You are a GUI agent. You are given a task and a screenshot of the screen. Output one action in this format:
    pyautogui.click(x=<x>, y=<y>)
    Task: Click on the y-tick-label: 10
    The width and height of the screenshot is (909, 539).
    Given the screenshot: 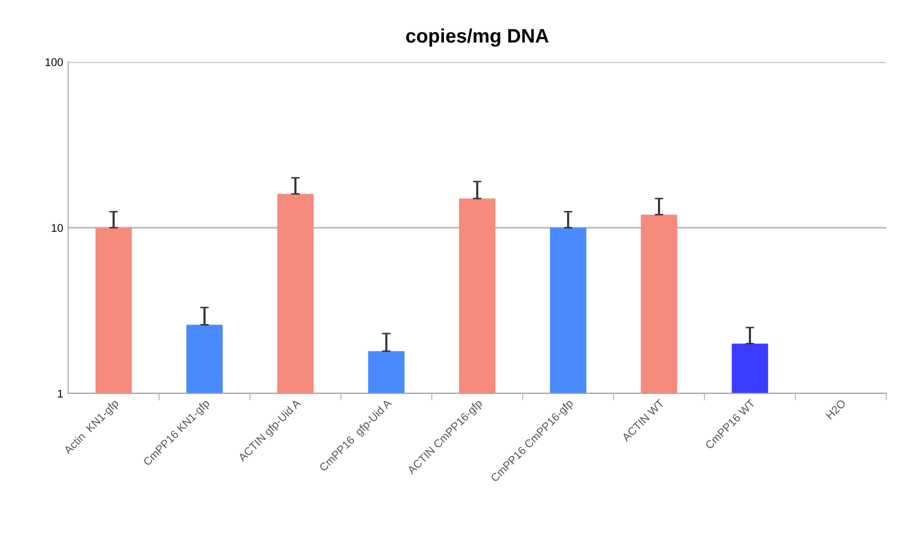 What is the action you would take?
    pyautogui.click(x=57, y=228)
    